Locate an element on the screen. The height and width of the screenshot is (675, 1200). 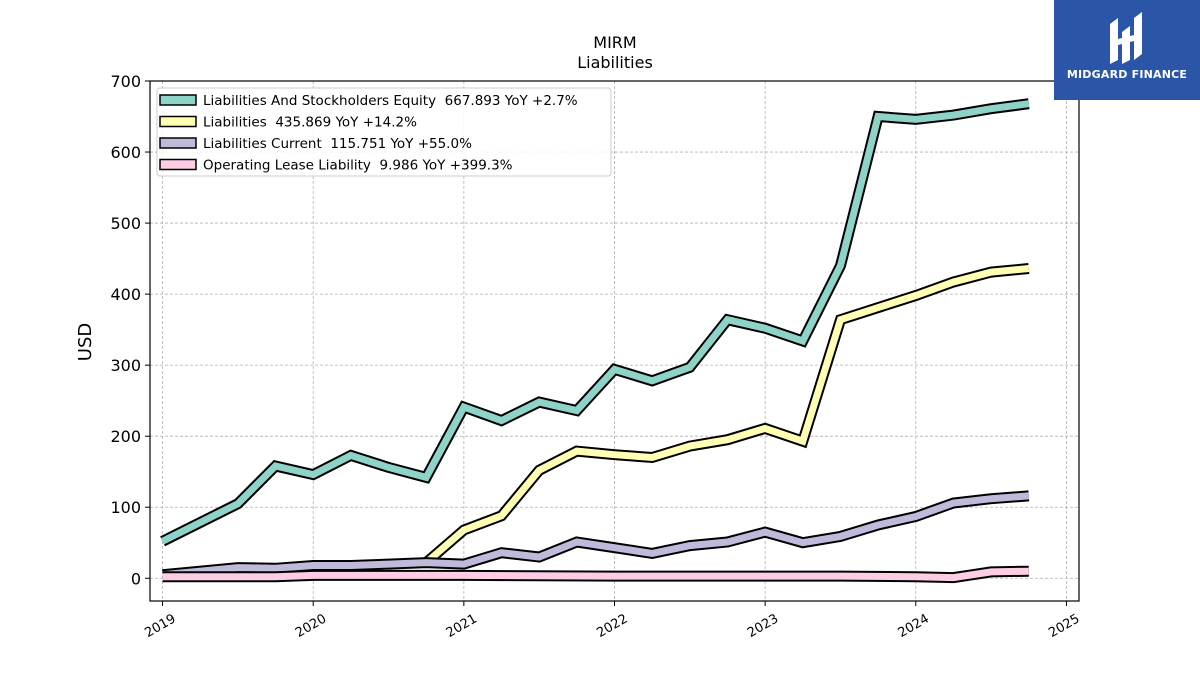
x-tick-label: 2020 is located at coordinates (311, 626).